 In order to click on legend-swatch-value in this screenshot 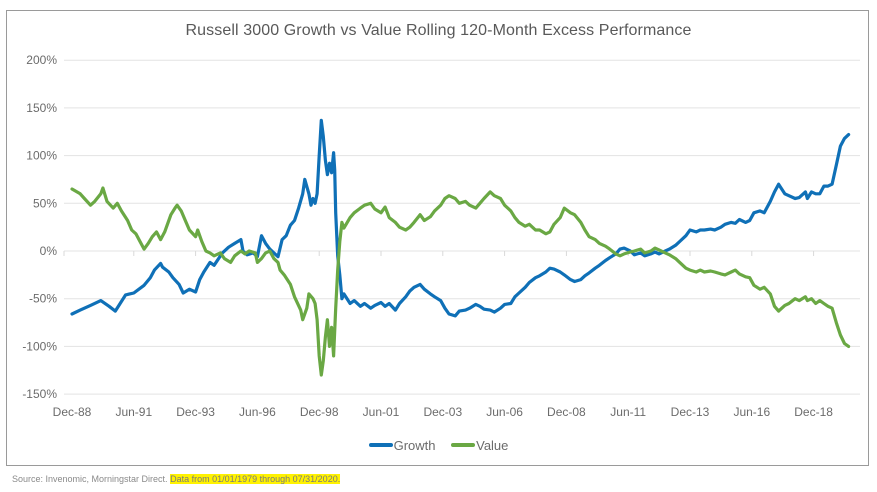, I will do `click(463, 445)`.